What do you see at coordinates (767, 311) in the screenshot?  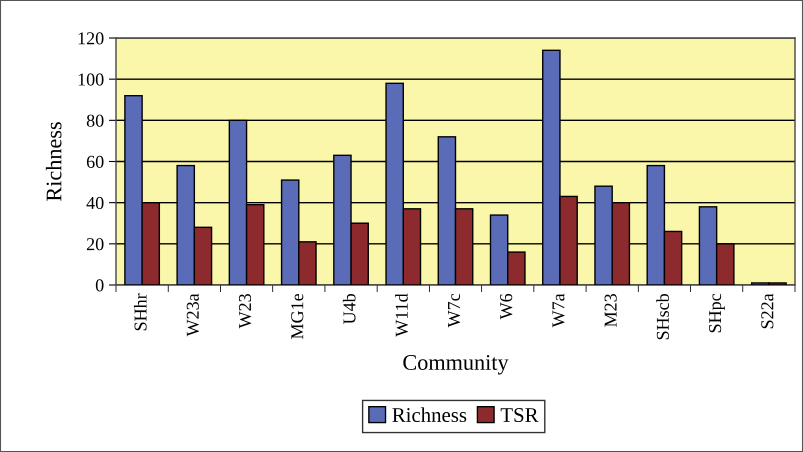 I see `x-tick-label: S22a` at bounding box center [767, 311].